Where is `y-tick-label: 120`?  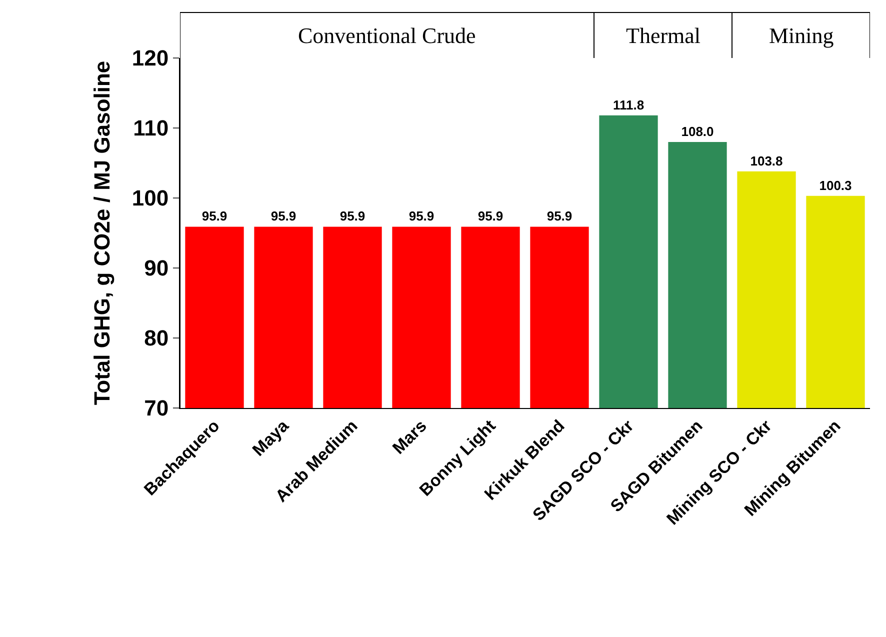 y-tick-label: 120 is located at coordinates (150, 58).